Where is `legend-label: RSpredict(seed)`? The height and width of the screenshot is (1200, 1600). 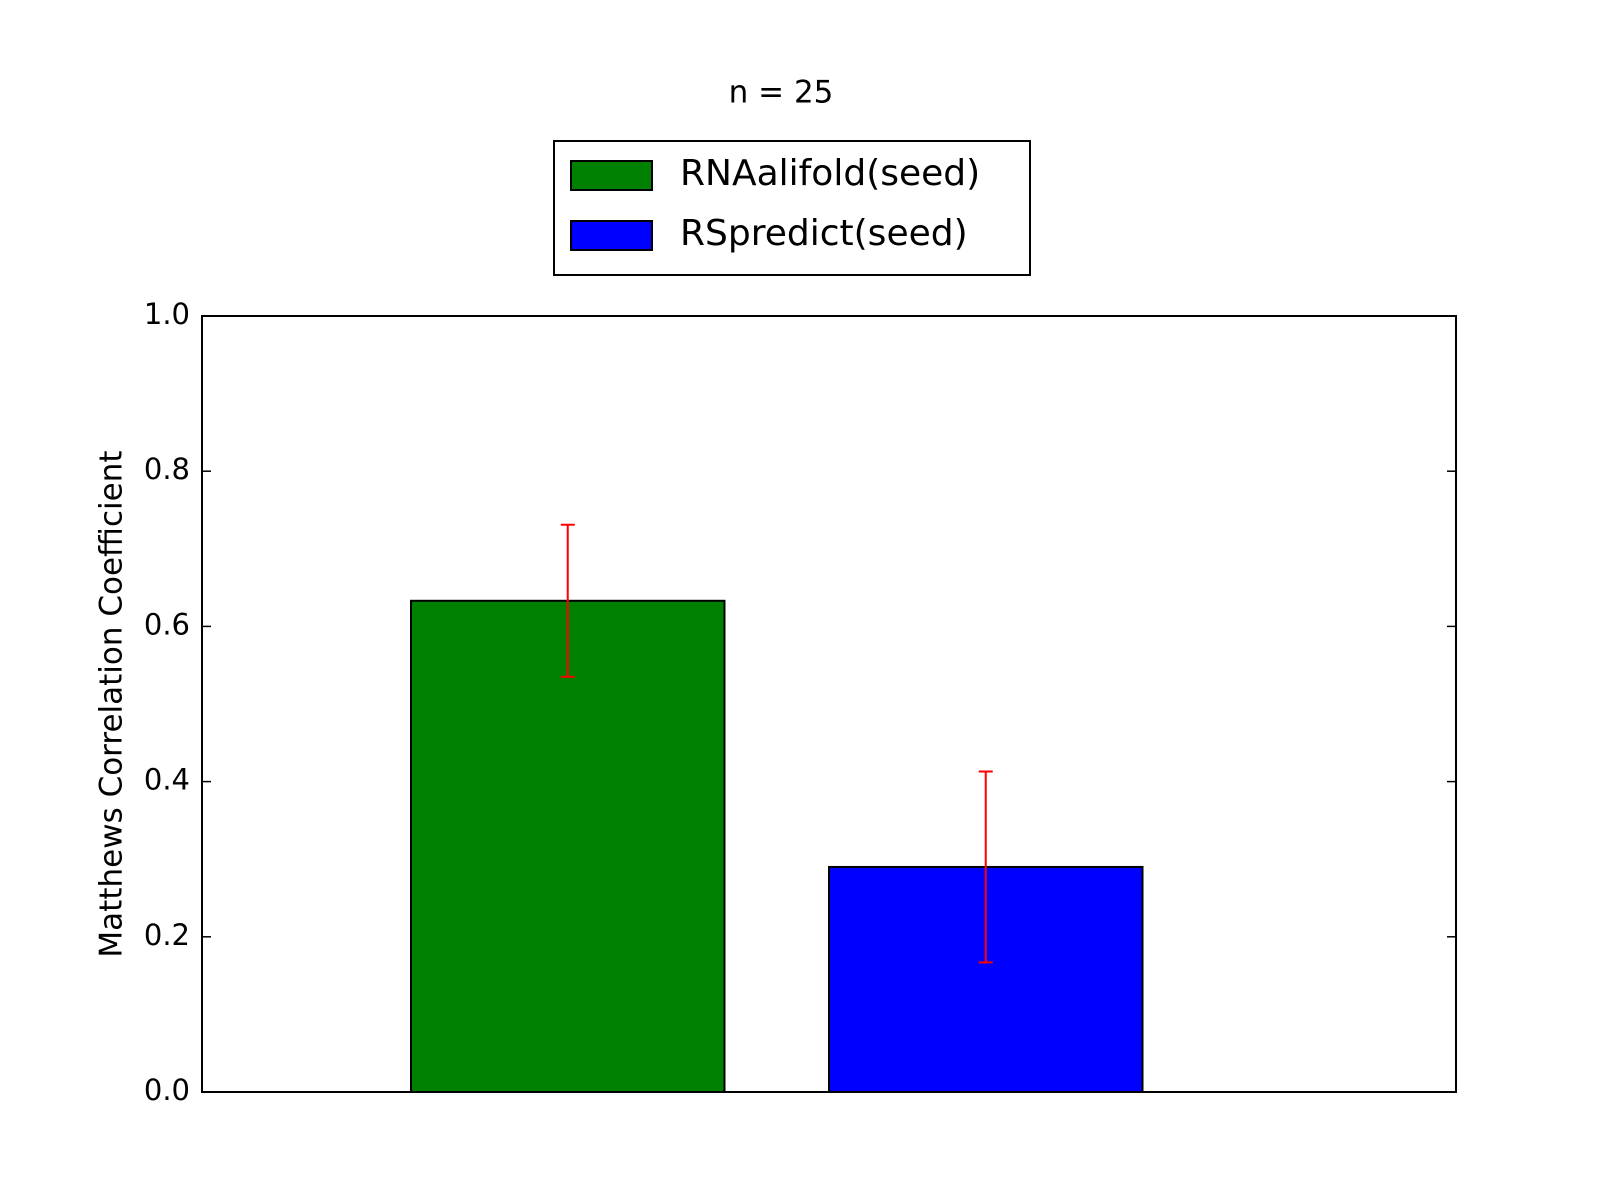
legend-label: RSpredict(seed) is located at coordinates (824, 233).